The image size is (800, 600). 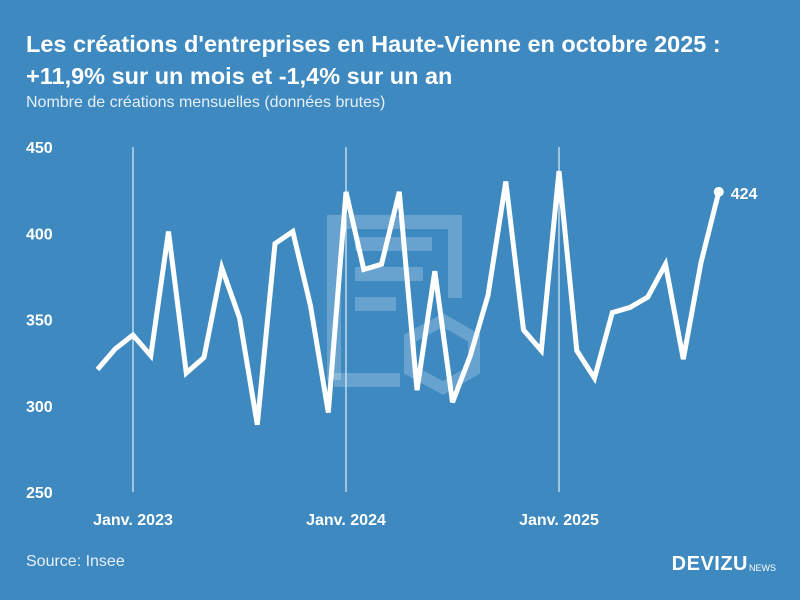 What do you see at coordinates (559, 520) in the screenshot?
I see `x-tick-label: Janv. 2025` at bounding box center [559, 520].